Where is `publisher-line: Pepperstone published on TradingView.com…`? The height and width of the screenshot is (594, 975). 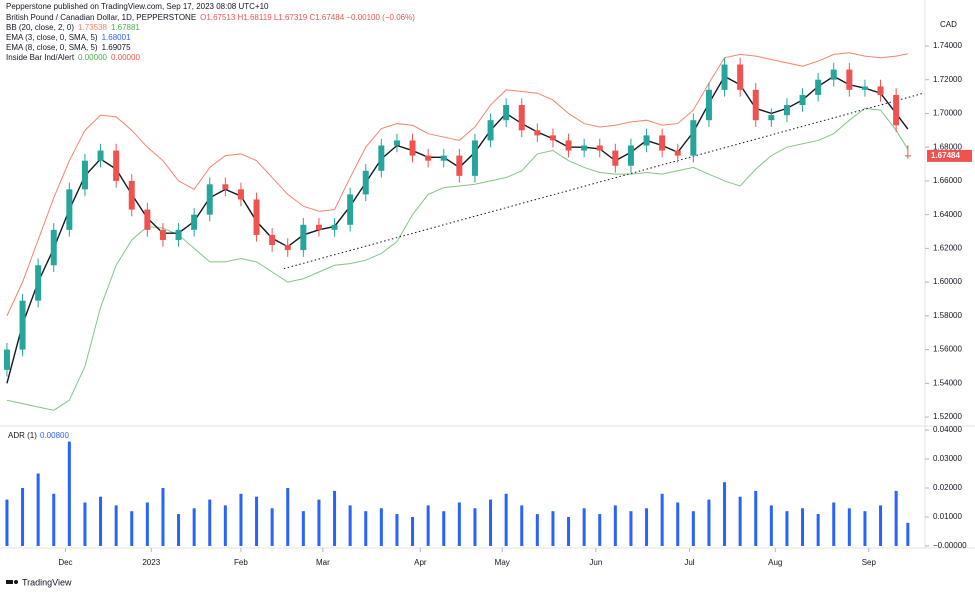
publisher-line: Pepperstone published on TradingView.com… is located at coordinates (137, 6).